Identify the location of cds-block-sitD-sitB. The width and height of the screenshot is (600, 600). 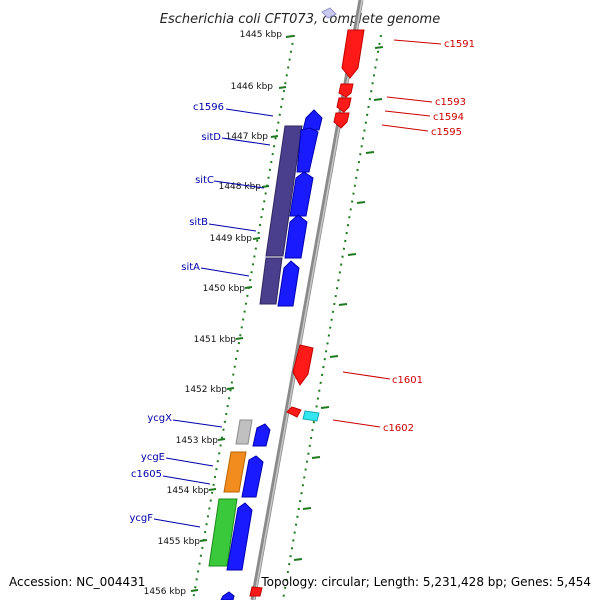
(284, 191).